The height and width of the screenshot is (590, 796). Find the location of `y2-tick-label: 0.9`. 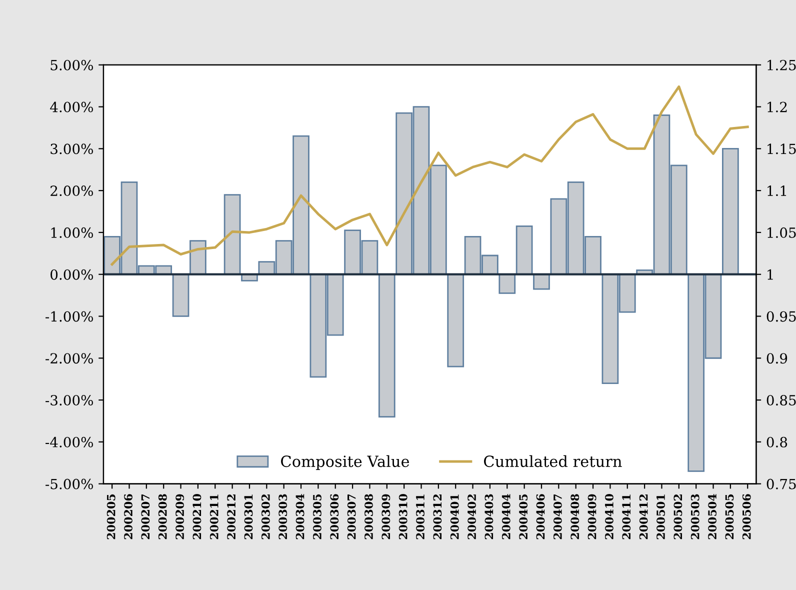

y2-tick-label: 0.9 is located at coordinates (777, 358).